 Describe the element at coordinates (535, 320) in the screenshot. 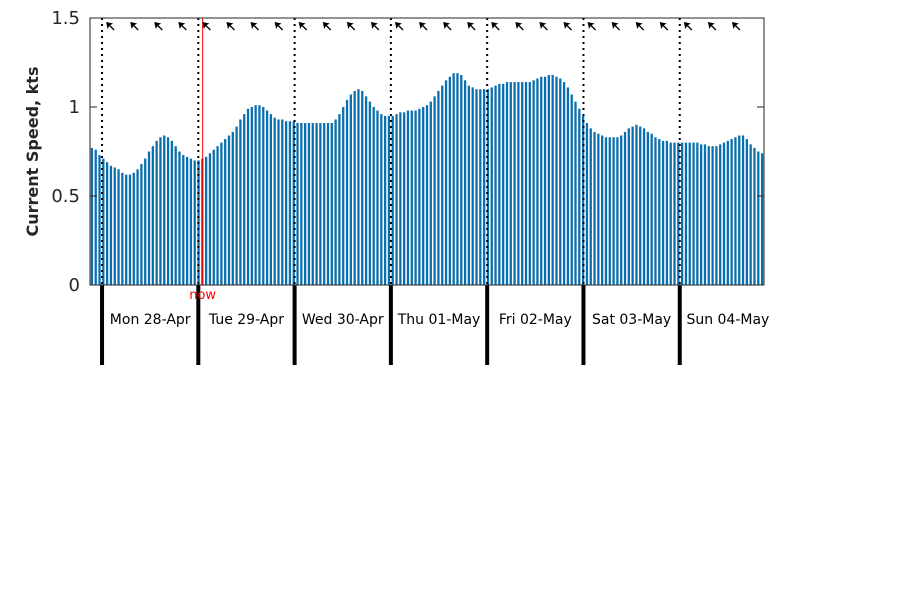

I see `day-label: Fri 02-May` at that location.